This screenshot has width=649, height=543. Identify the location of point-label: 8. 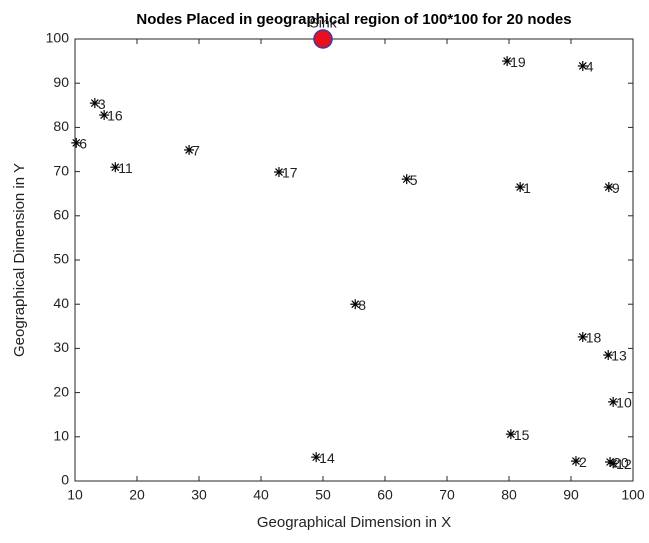
(362, 305).